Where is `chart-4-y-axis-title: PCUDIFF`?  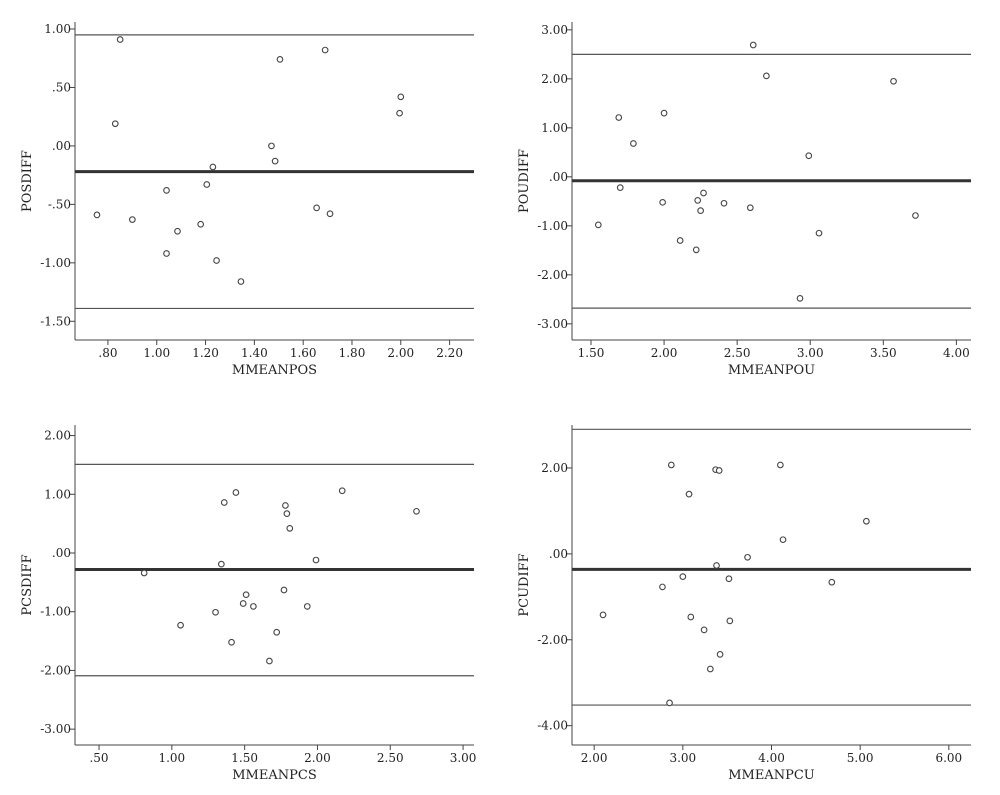
chart-4-y-axis-title: PCUDIFF is located at coordinates (524, 584).